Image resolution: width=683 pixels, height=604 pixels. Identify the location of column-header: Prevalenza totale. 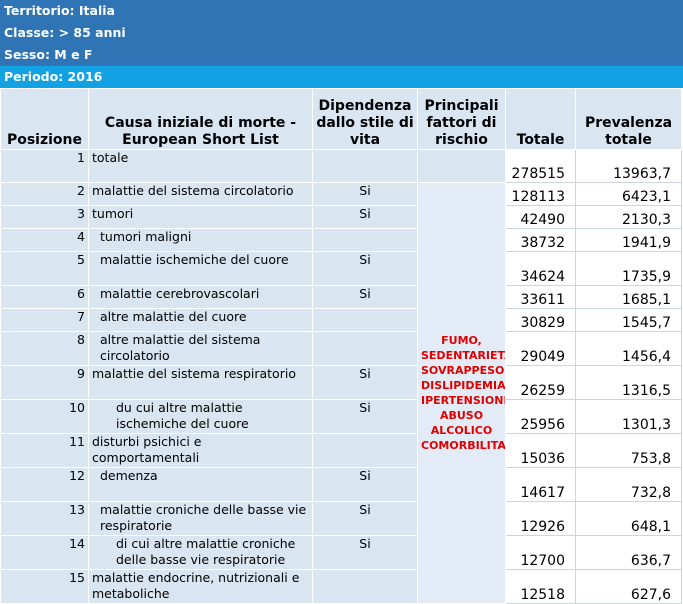
(628, 119).